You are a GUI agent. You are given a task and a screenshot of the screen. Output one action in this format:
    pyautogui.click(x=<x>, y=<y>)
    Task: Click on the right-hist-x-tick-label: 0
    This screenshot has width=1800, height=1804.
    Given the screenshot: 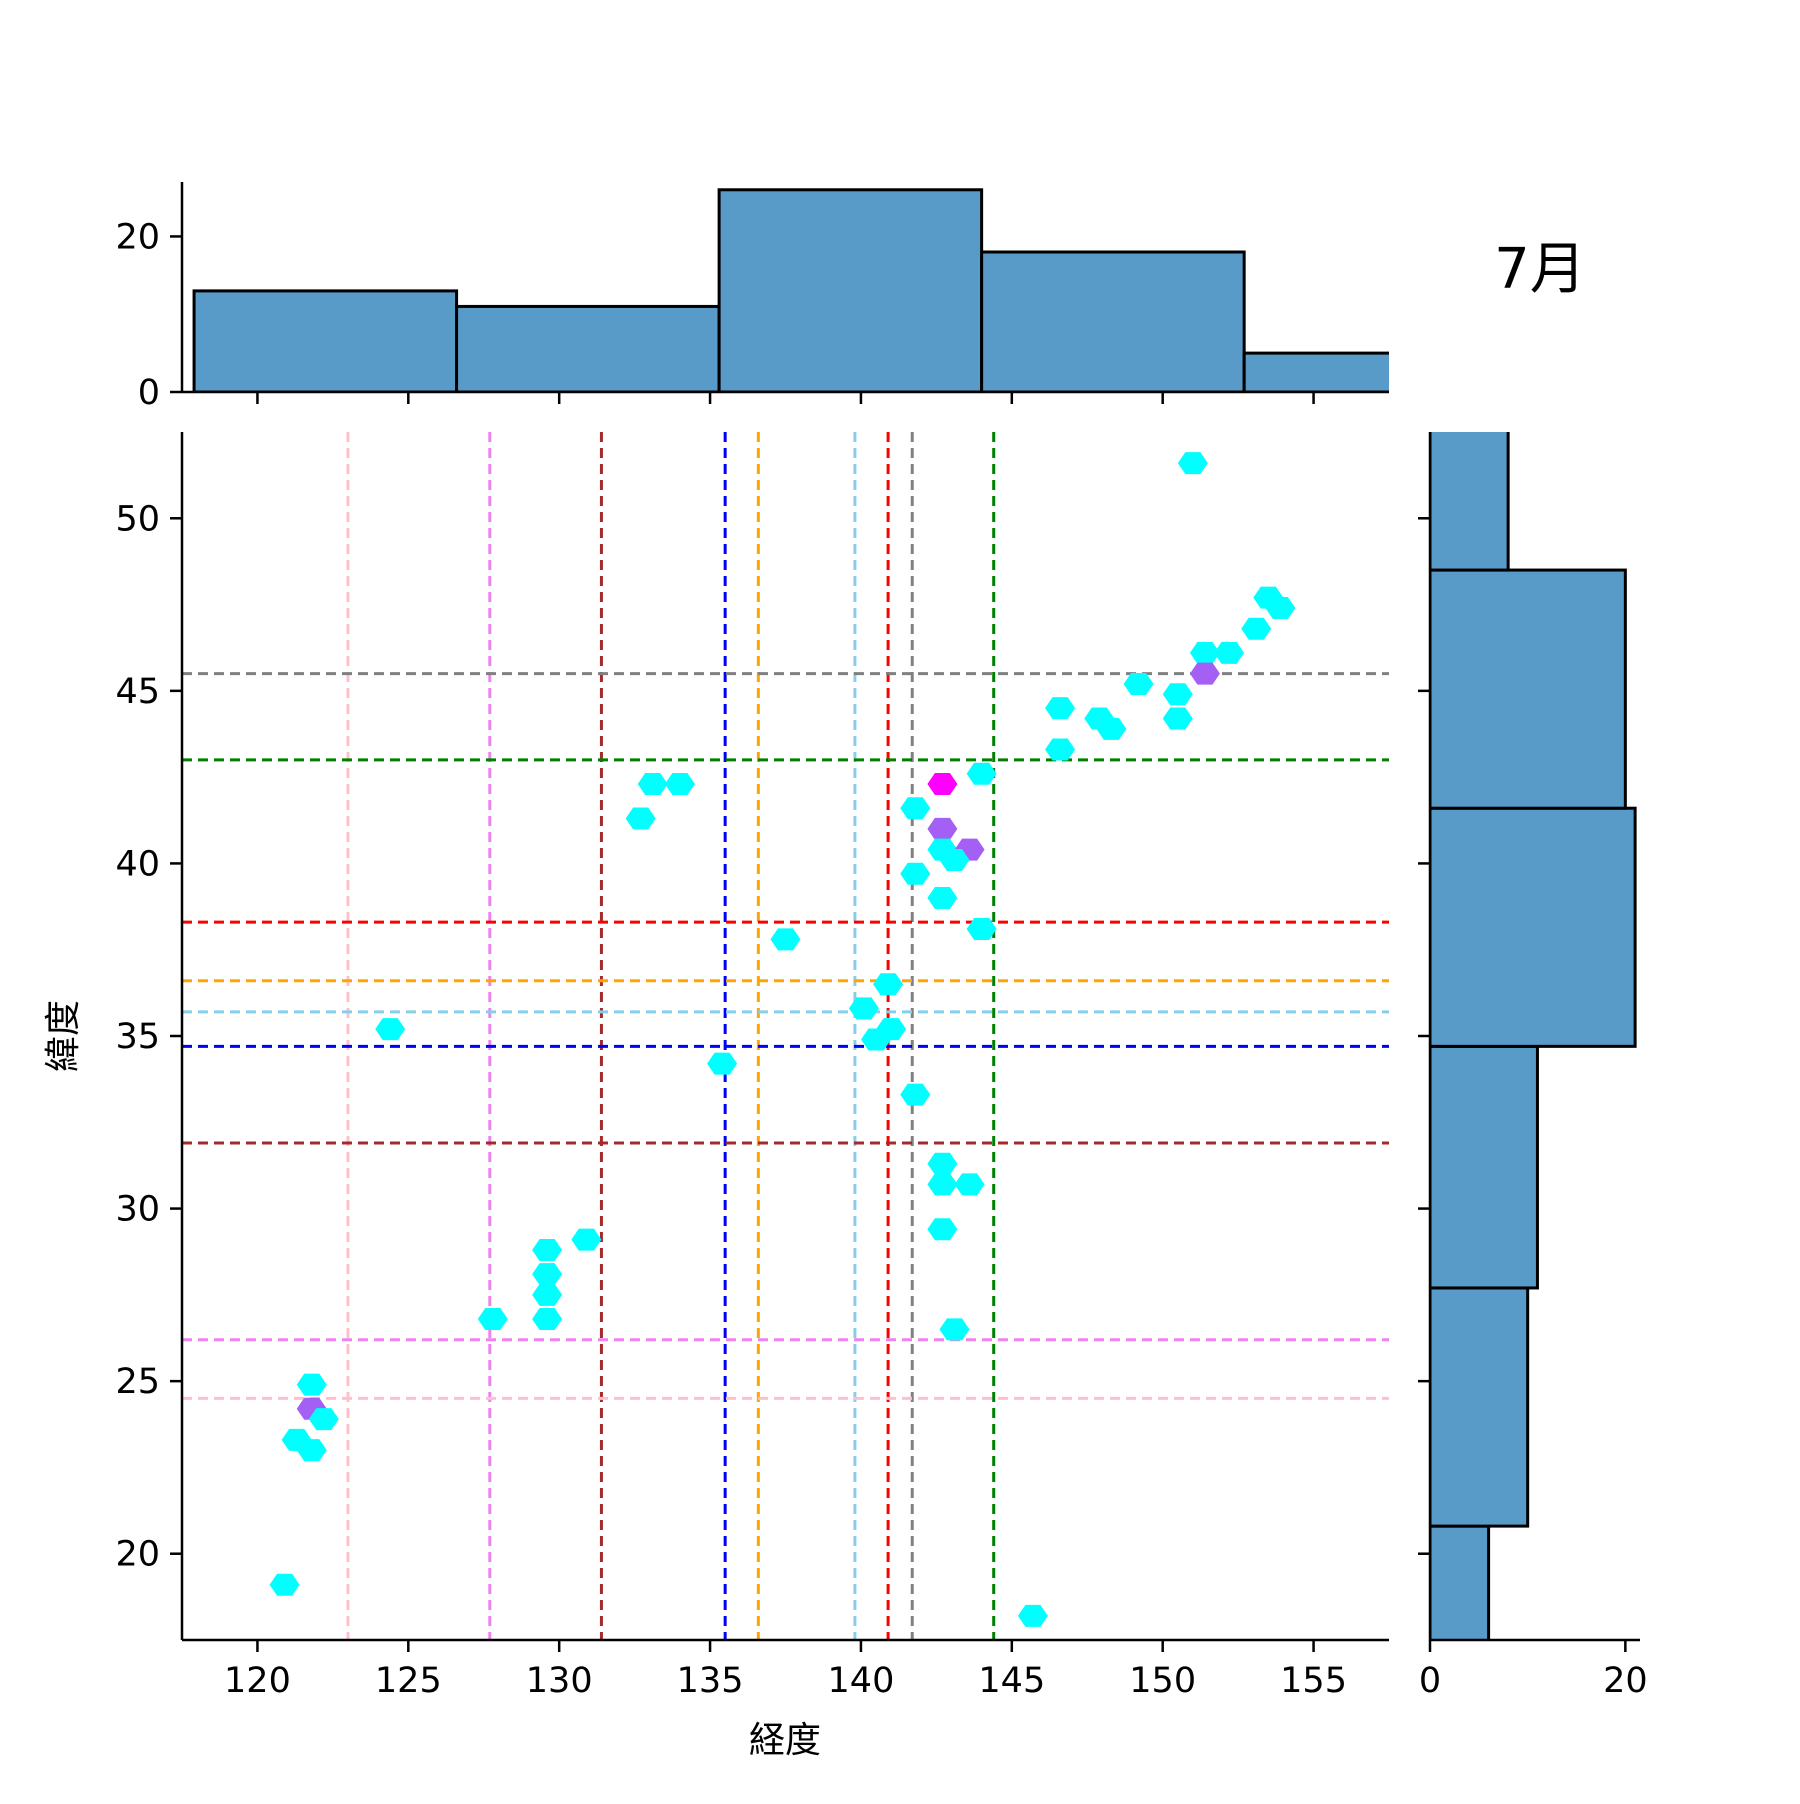 What is the action you would take?
    pyautogui.click(x=1430, y=1681)
    